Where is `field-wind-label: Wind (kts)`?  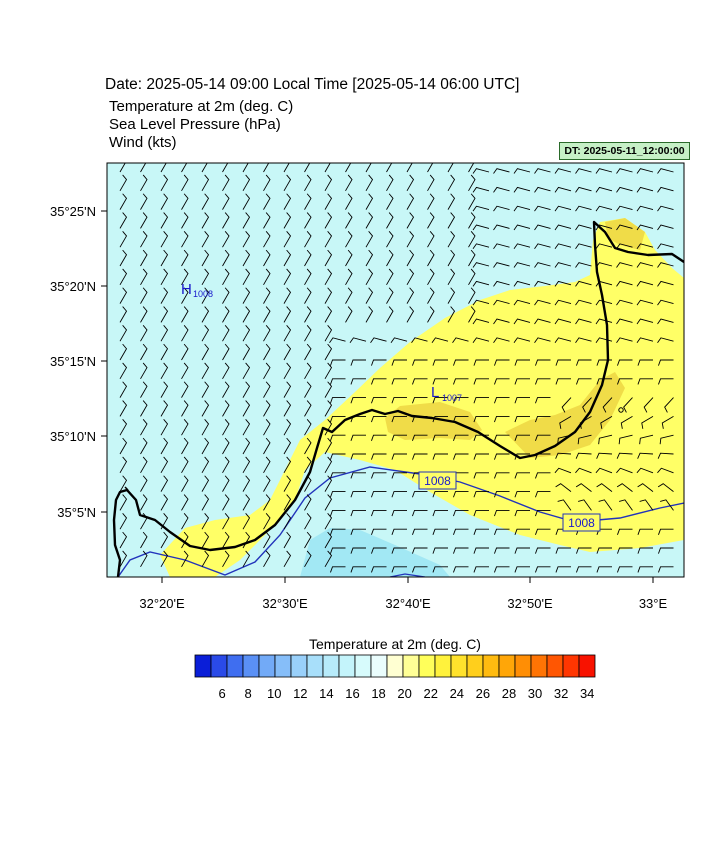
field-wind-label: Wind (kts) is located at coordinates (143, 142).